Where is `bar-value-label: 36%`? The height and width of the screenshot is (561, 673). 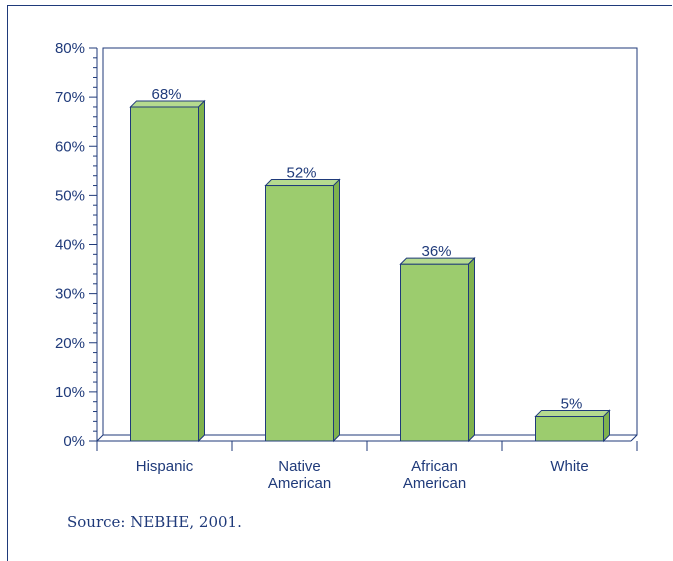 bar-value-label: 36% is located at coordinates (436, 251).